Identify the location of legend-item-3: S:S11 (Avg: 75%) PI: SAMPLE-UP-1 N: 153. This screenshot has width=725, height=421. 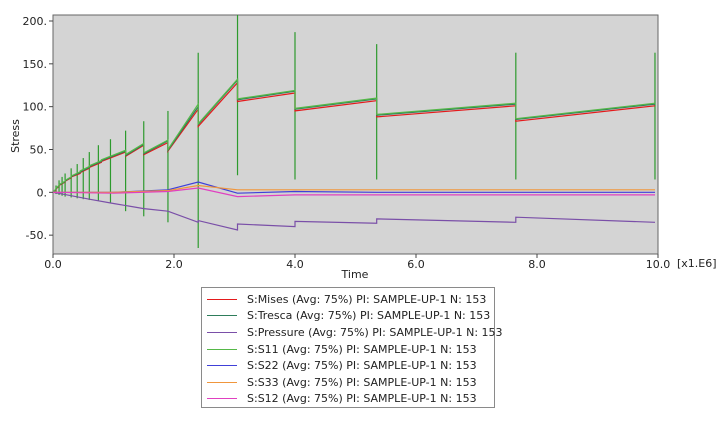
(348, 349).